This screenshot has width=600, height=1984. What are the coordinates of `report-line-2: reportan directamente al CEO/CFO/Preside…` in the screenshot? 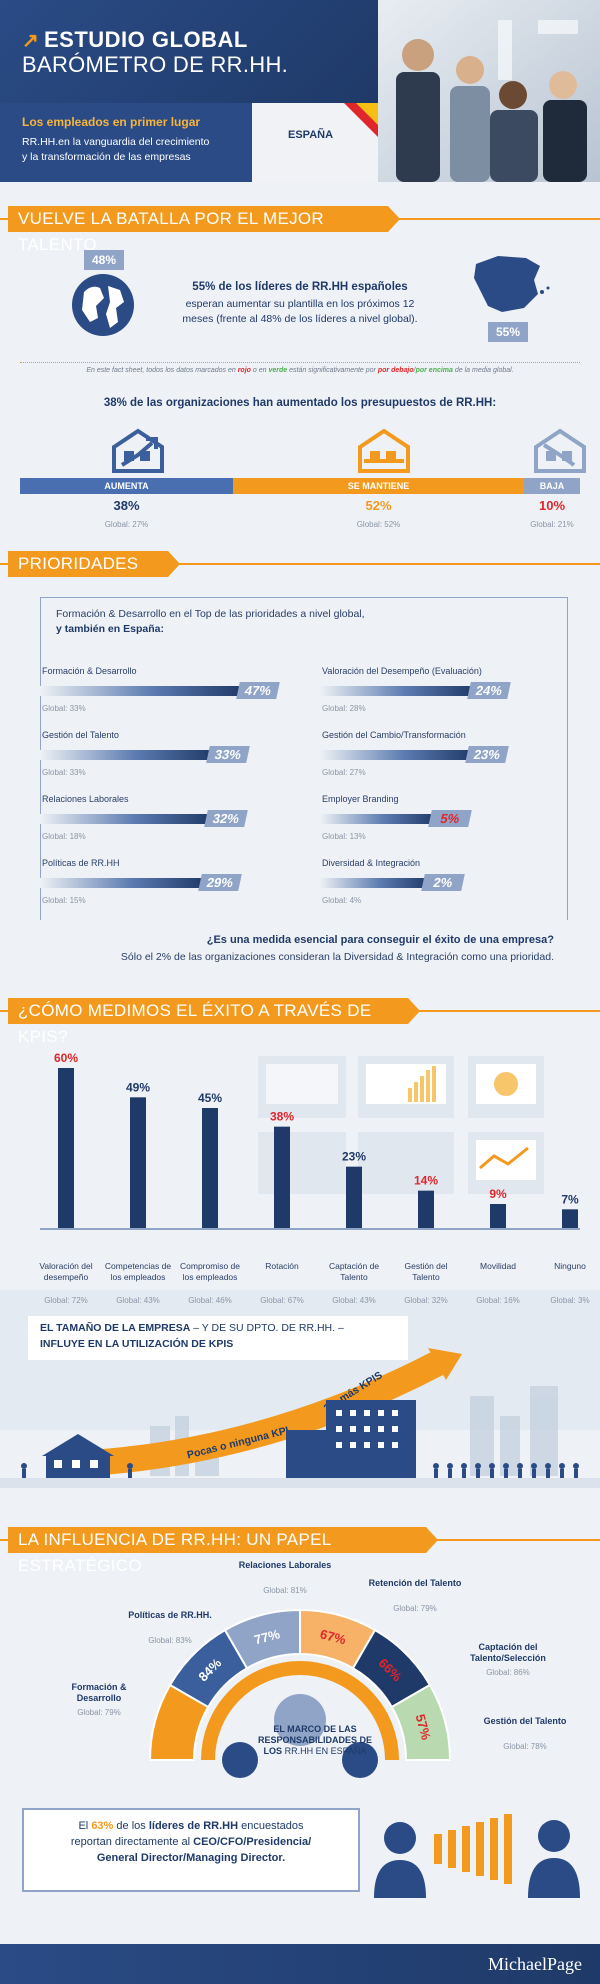 It's located at (191, 1842).